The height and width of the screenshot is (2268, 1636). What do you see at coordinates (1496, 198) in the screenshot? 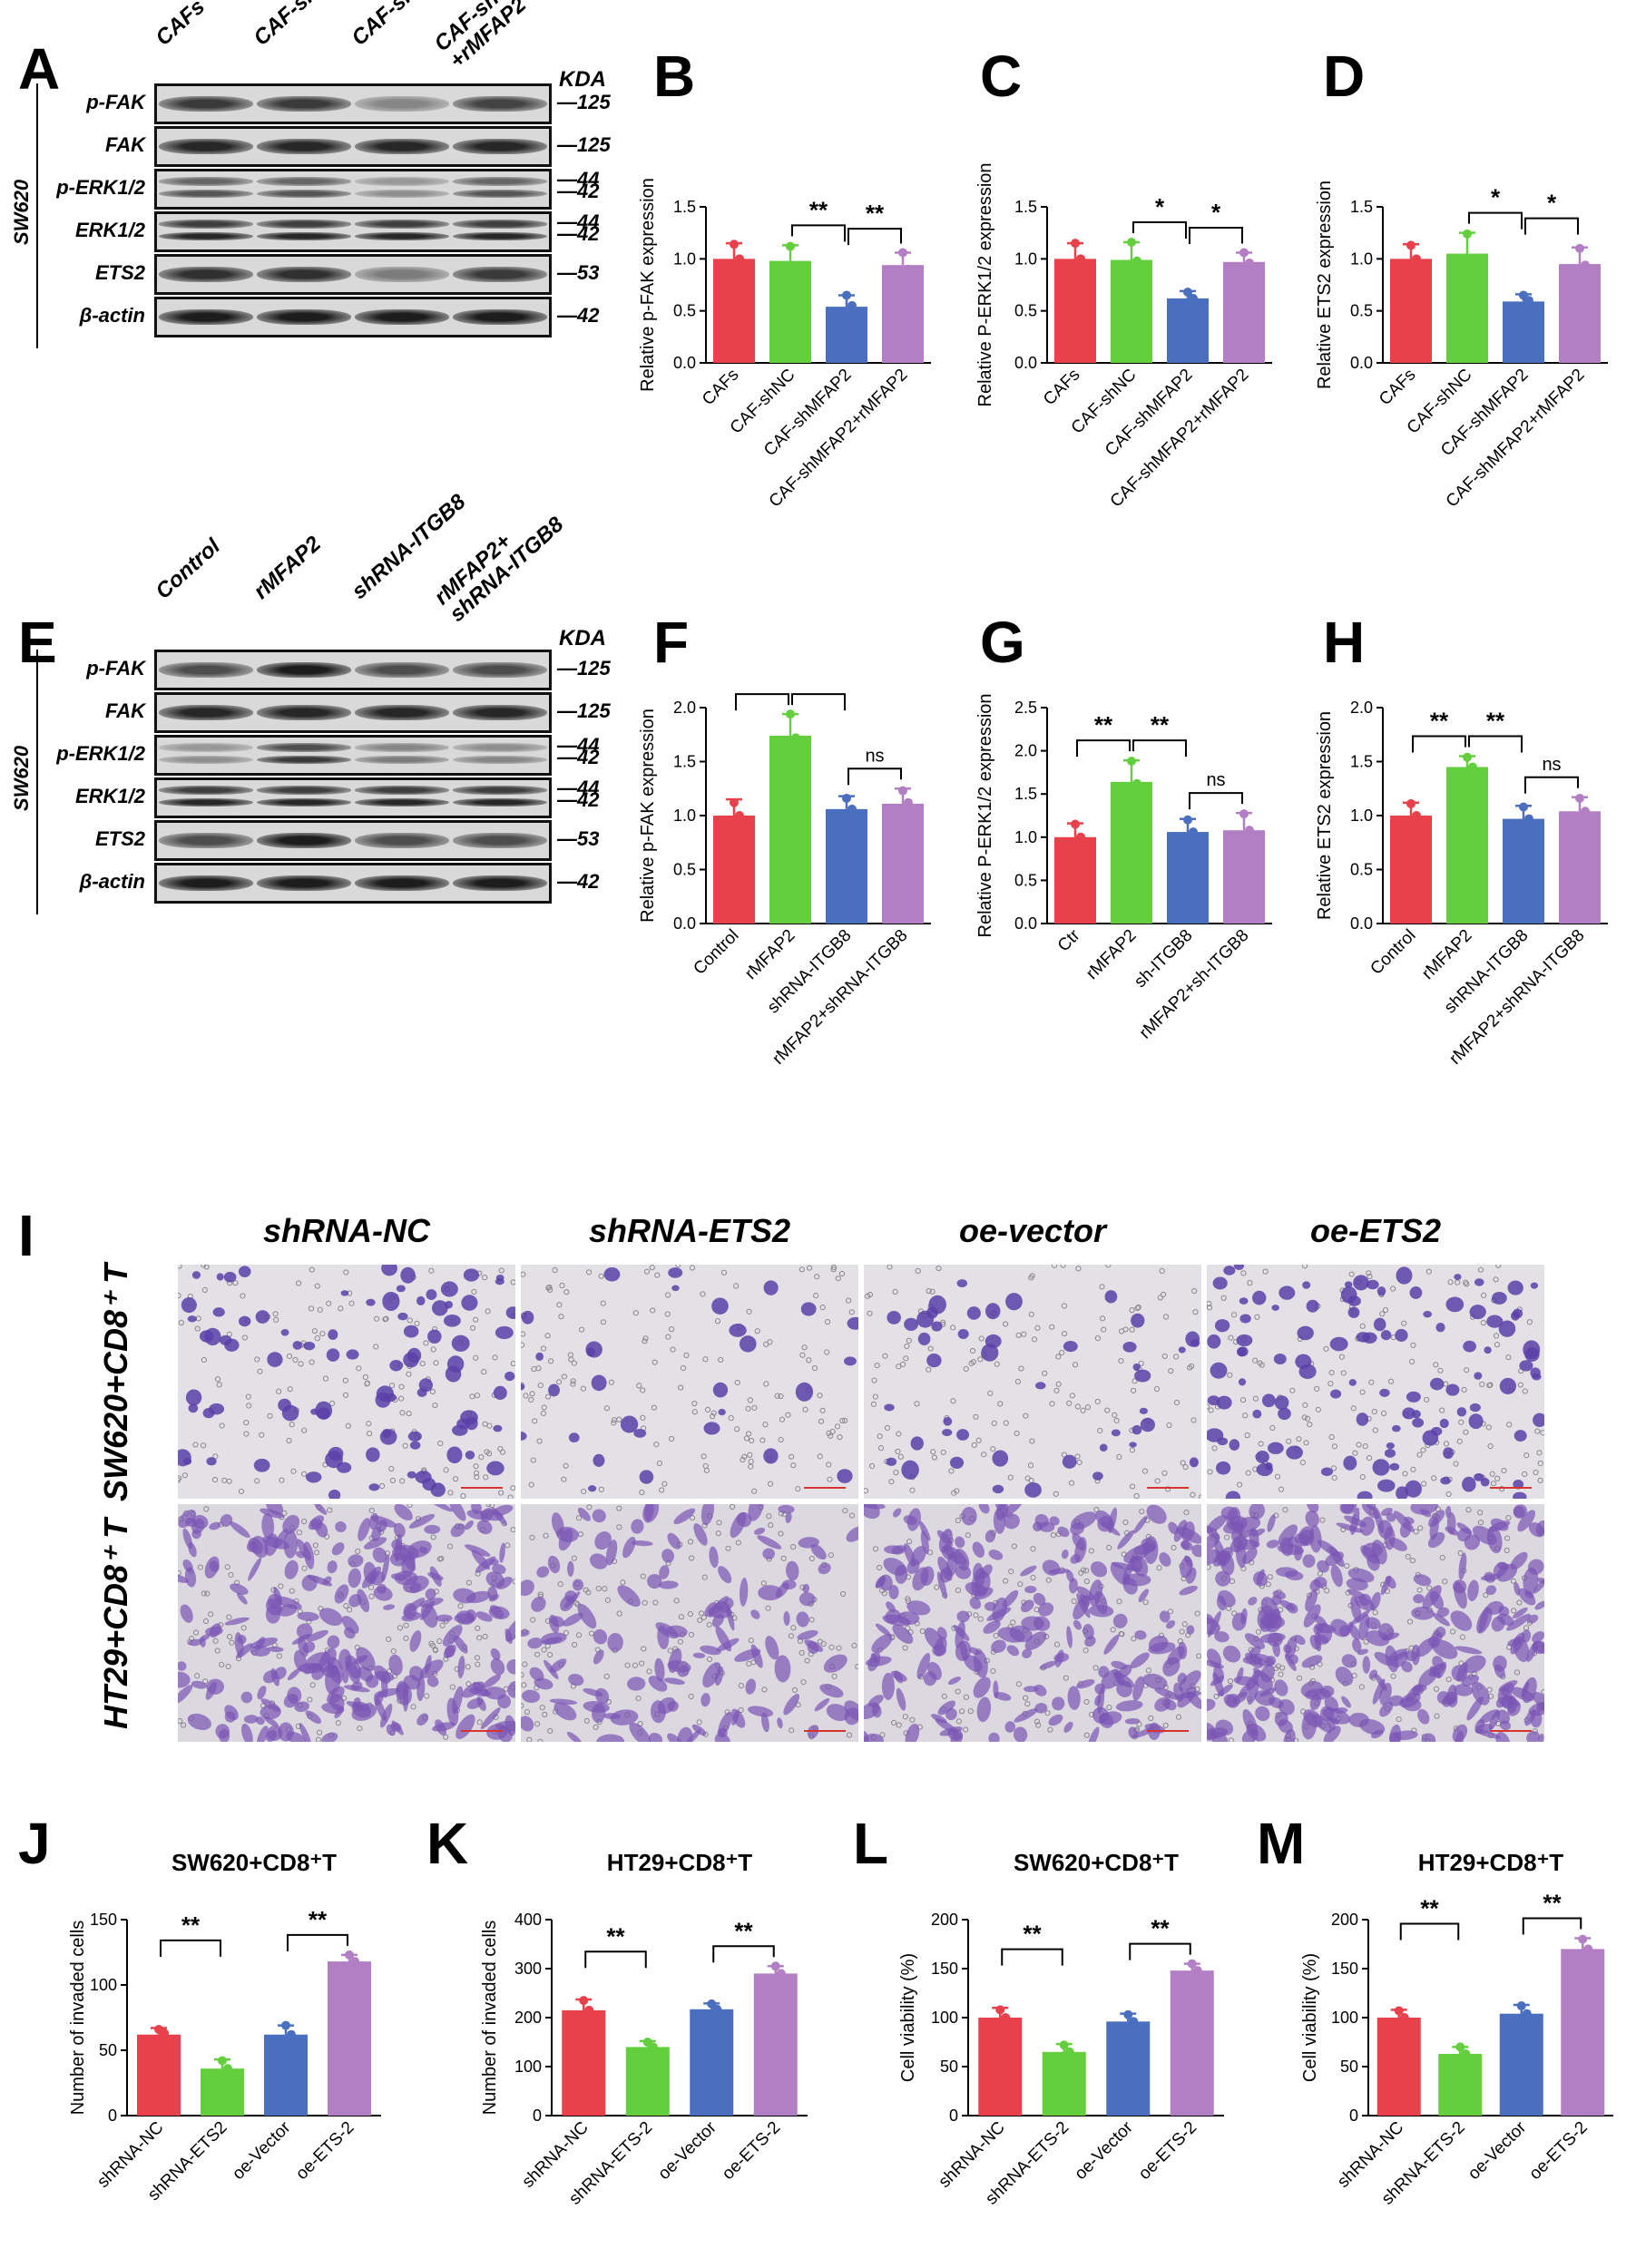
I see `significance-label: *` at bounding box center [1496, 198].